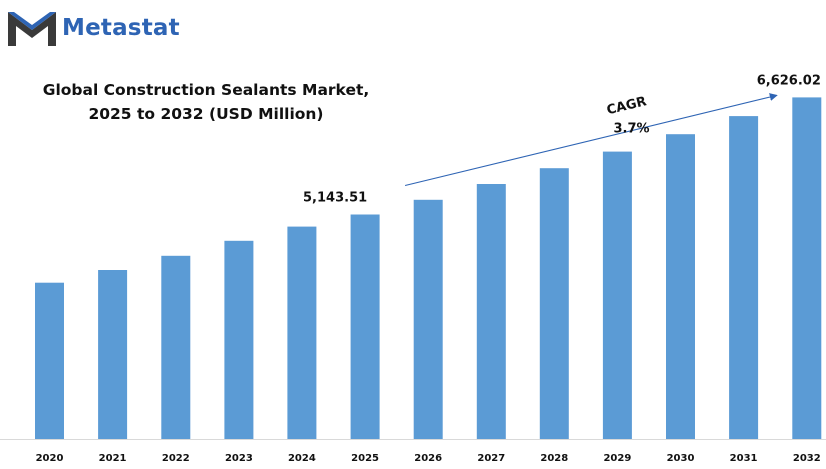 This screenshot has width=826, height=469. I want to click on x-tick-label-2021: 2021, so click(113, 458).